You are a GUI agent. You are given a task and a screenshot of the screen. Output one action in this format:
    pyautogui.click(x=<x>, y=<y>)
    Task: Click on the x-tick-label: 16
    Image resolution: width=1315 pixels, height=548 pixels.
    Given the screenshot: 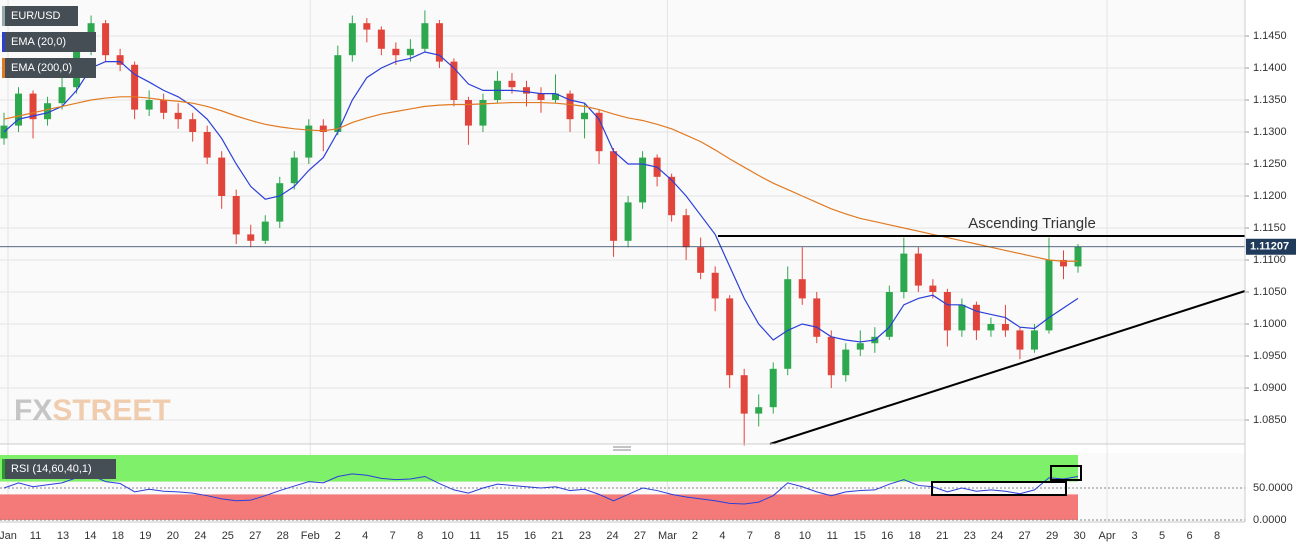 What is the action you would take?
    pyautogui.click(x=530, y=536)
    